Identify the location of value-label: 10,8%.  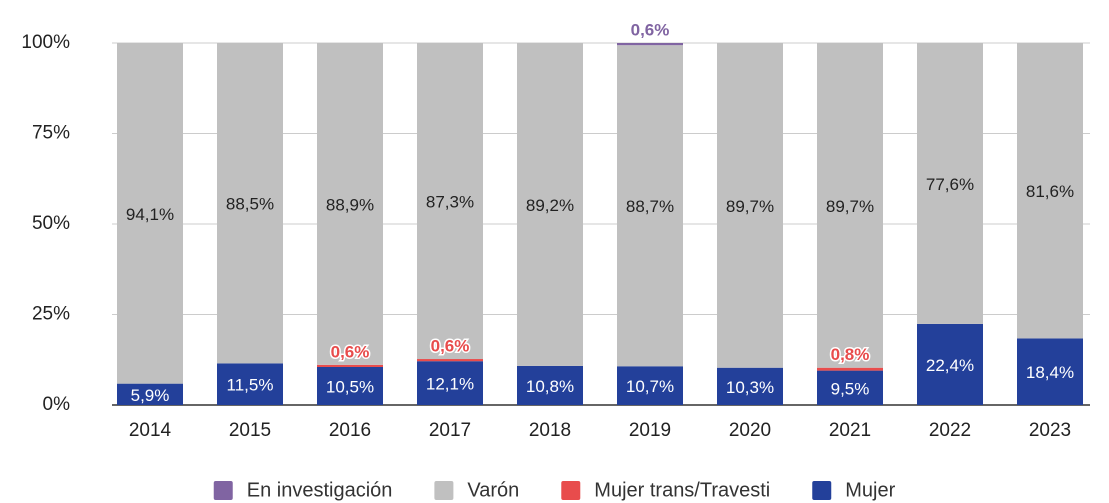
(550, 386).